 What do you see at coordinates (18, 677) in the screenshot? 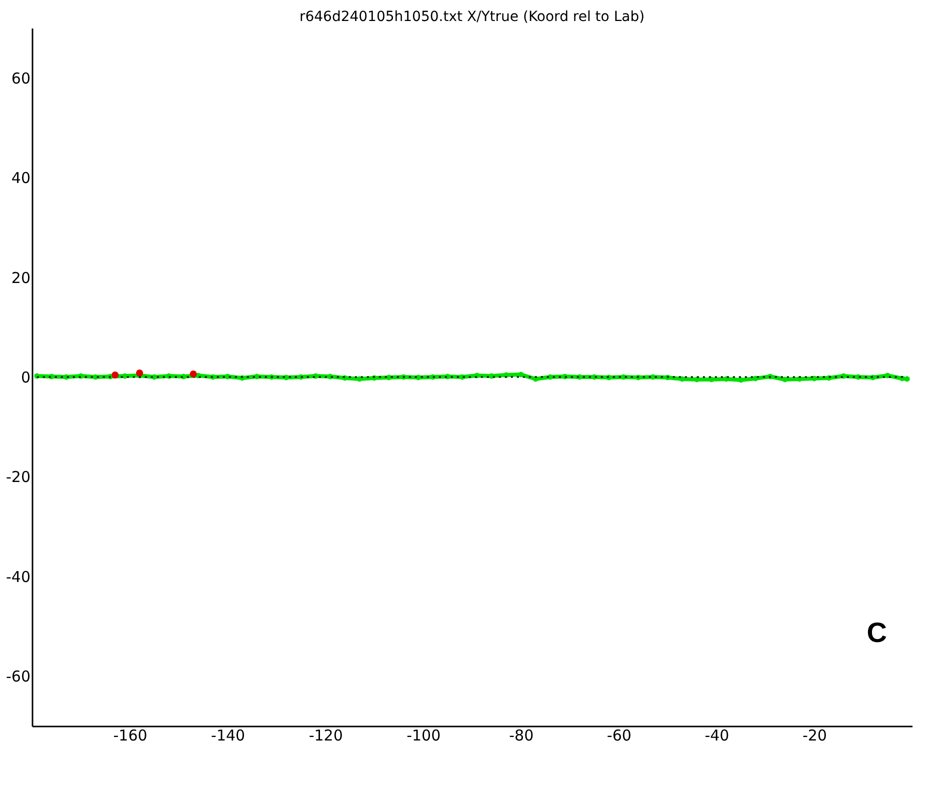
I see `y-tick-label: -60` at bounding box center [18, 677].